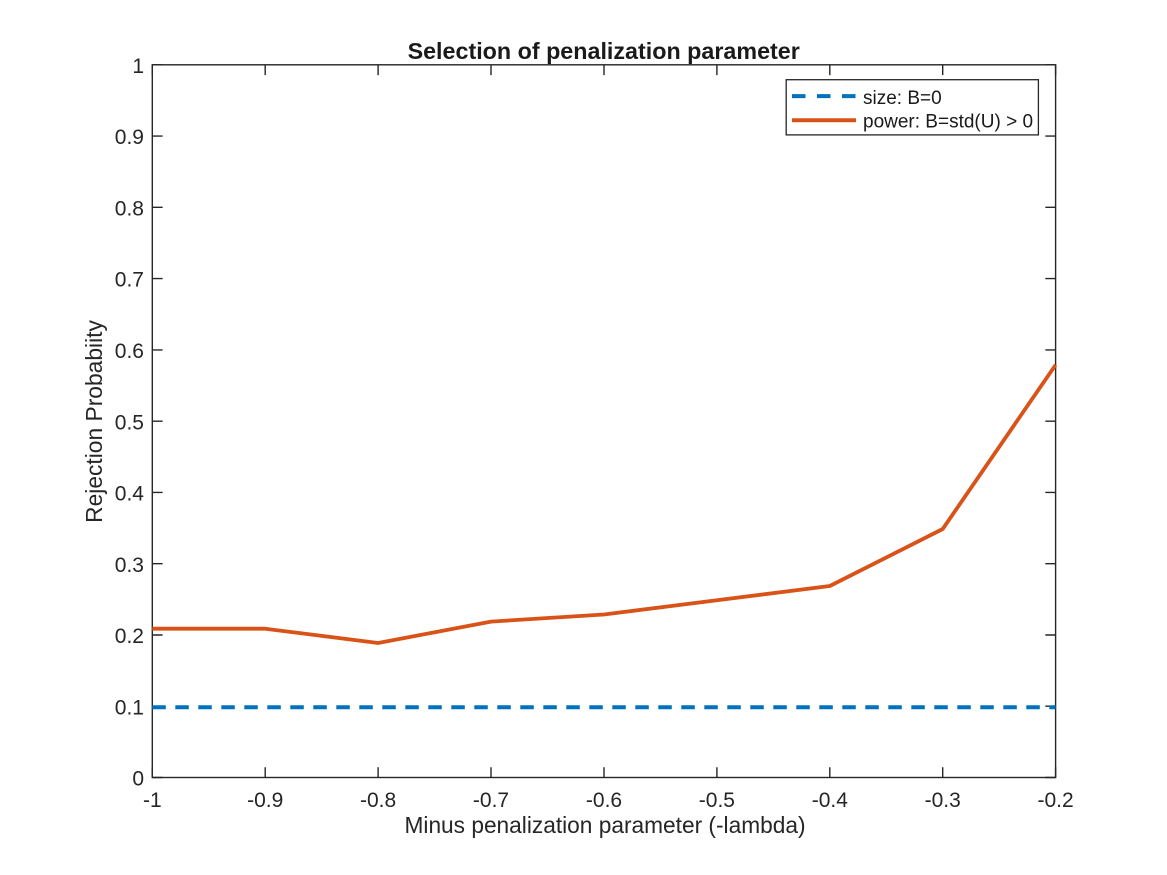  Describe the element at coordinates (902, 98) in the screenshot. I see `svg-text: size: B=0` at that location.